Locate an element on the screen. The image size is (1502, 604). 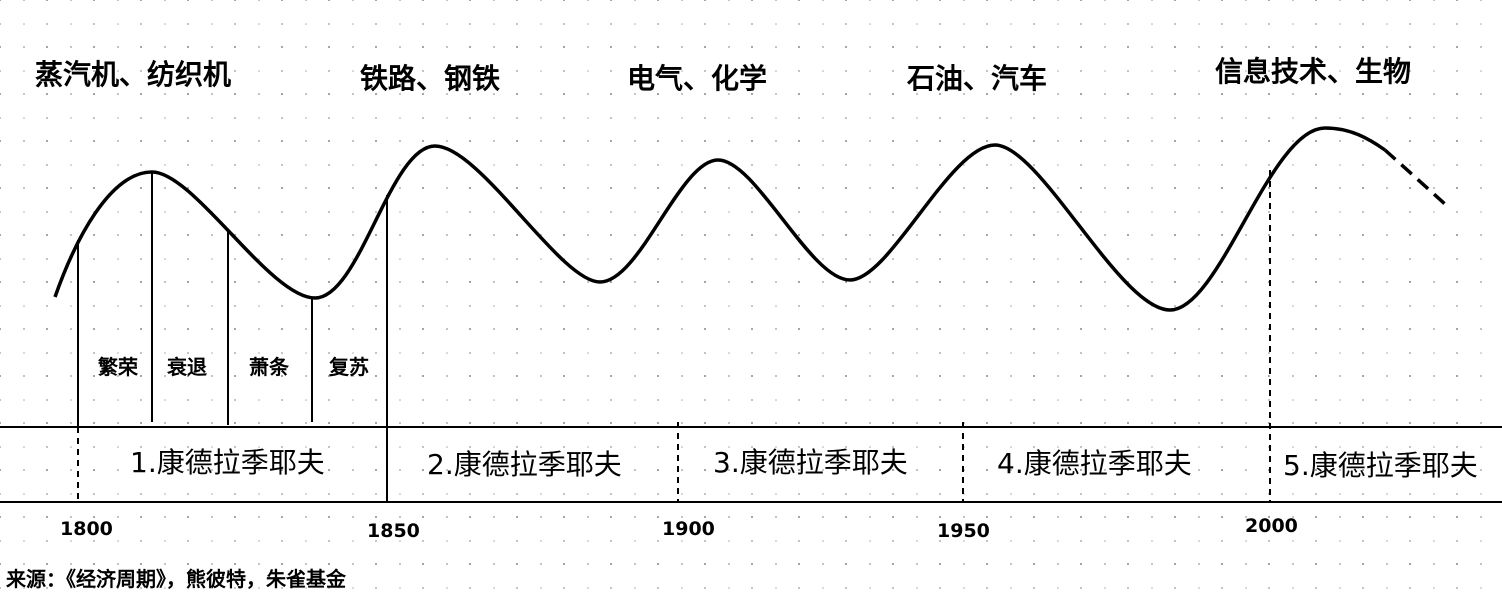
cycle-label: 5.康德拉季耶夫 is located at coordinates (1380, 465).